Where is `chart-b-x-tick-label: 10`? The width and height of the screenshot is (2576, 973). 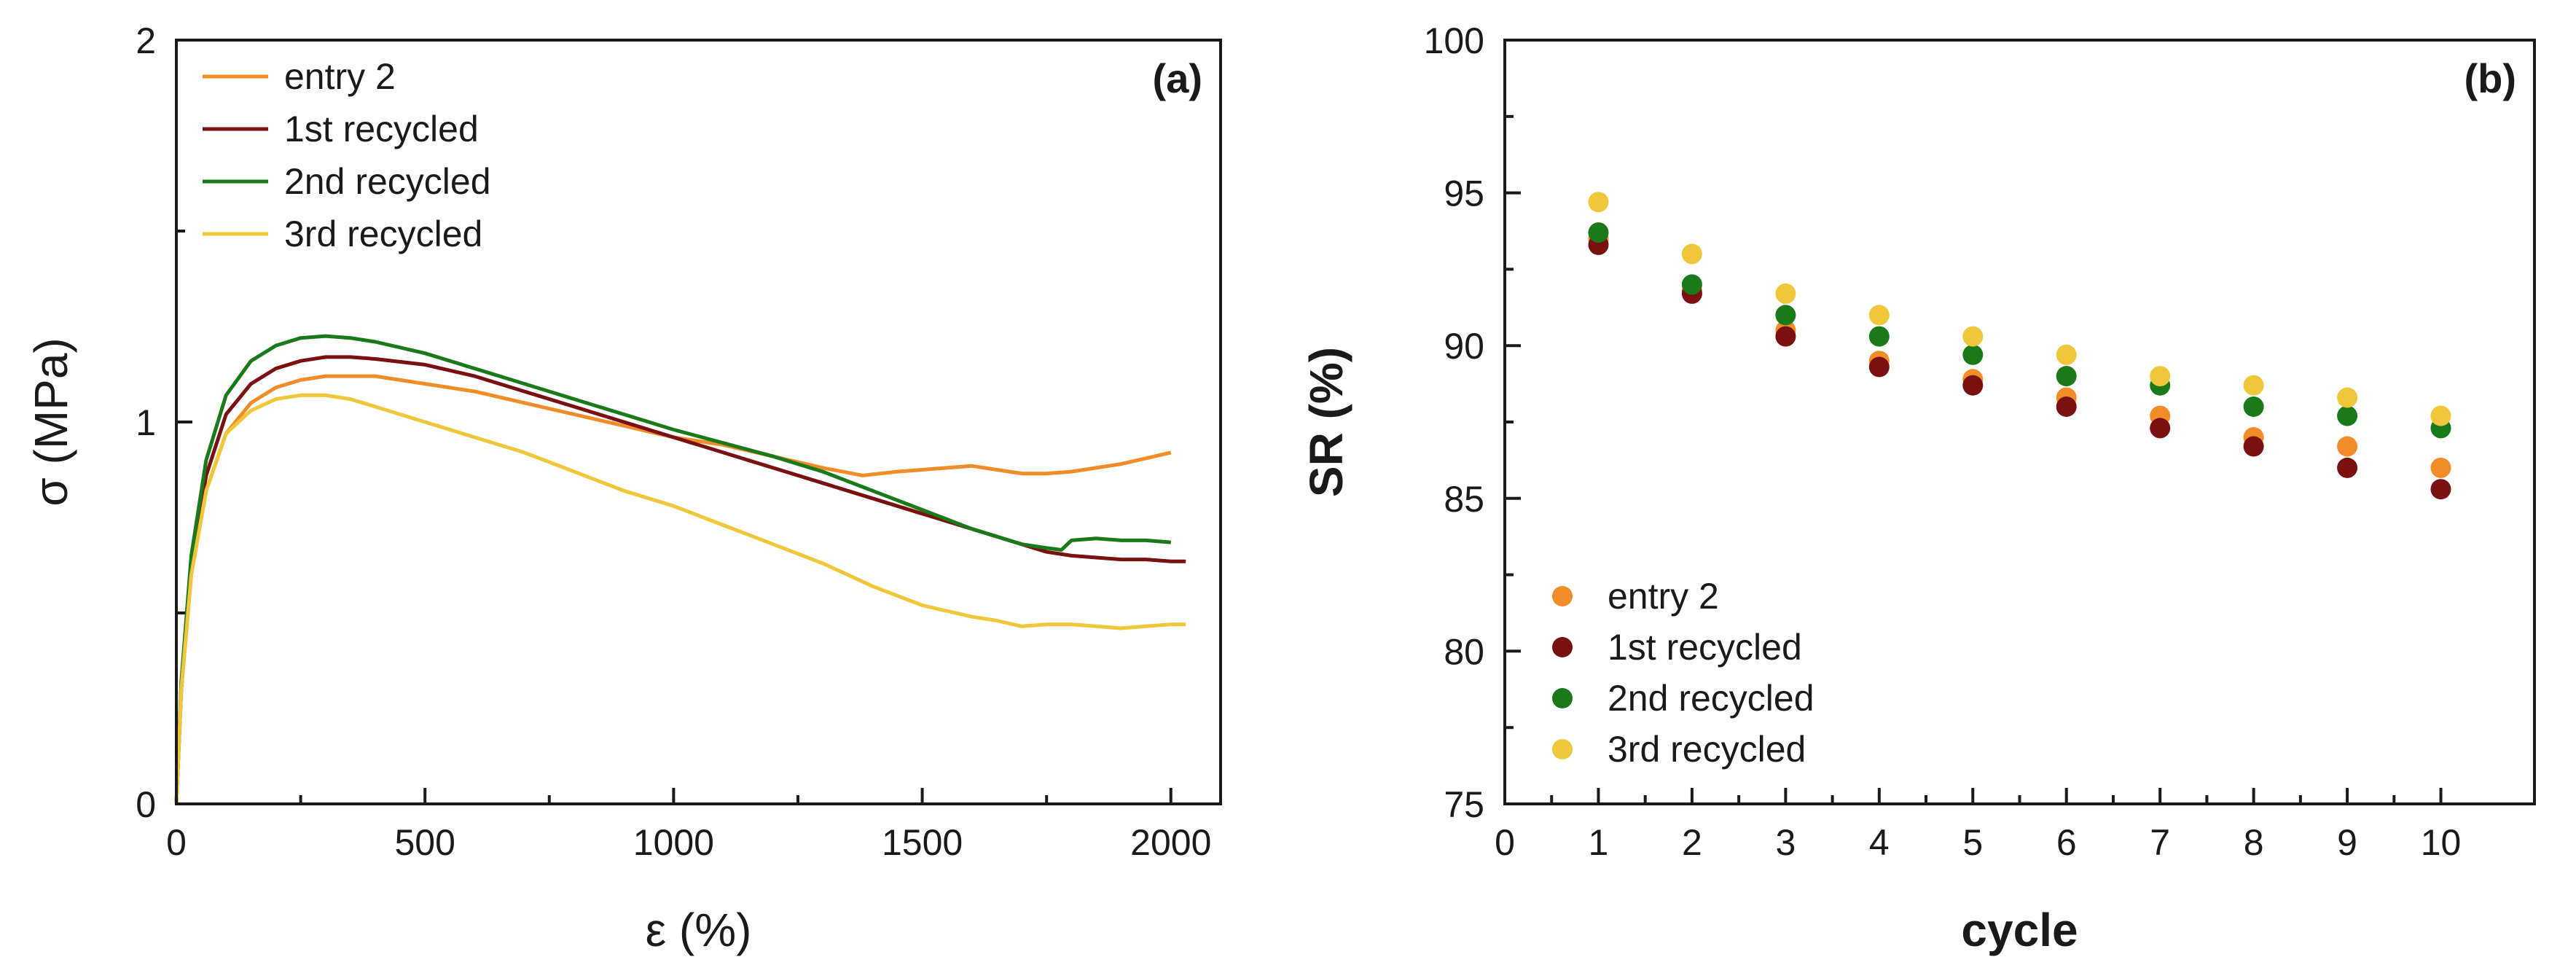
chart-b-x-tick-label: 10 is located at coordinates (2441, 842).